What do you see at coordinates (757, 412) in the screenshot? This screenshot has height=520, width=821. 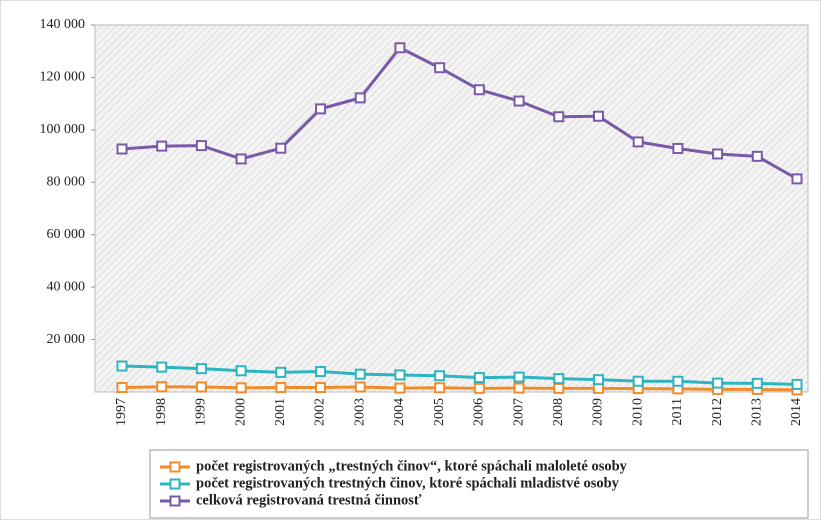 I see `x-tick-label: 2013` at bounding box center [757, 412].